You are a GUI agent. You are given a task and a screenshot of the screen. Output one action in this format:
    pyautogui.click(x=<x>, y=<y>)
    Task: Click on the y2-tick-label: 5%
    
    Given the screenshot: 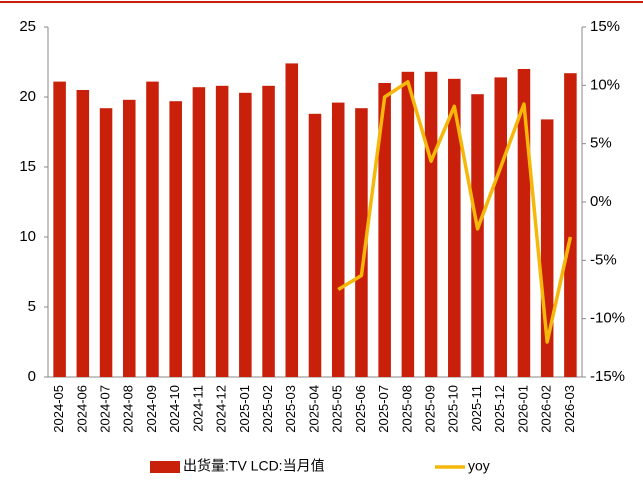 What is the action you would take?
    pyautogui.click(x=601, y=143)
    